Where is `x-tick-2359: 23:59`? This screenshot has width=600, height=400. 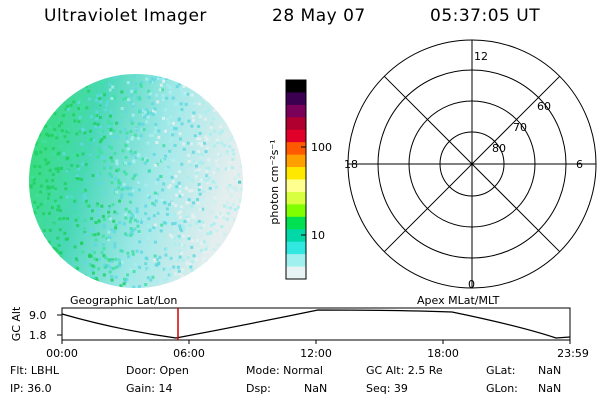
x-tick-2359: 23:59 is located at coordinates (573, 353).